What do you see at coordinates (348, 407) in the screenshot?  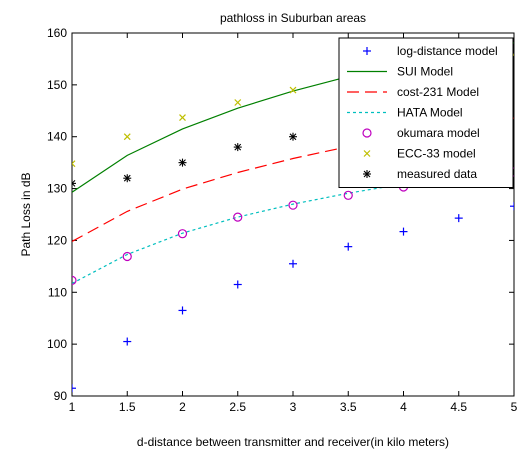 I see `x-tick-label: 3.5` at bounding box center [348, 407].